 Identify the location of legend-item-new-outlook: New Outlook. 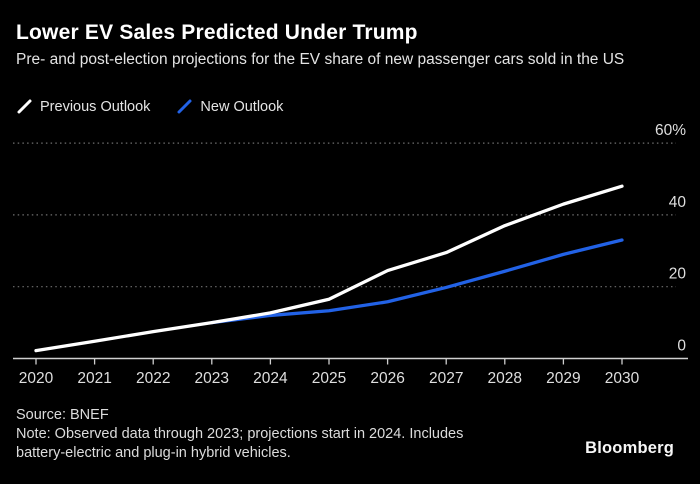
(229, 106).